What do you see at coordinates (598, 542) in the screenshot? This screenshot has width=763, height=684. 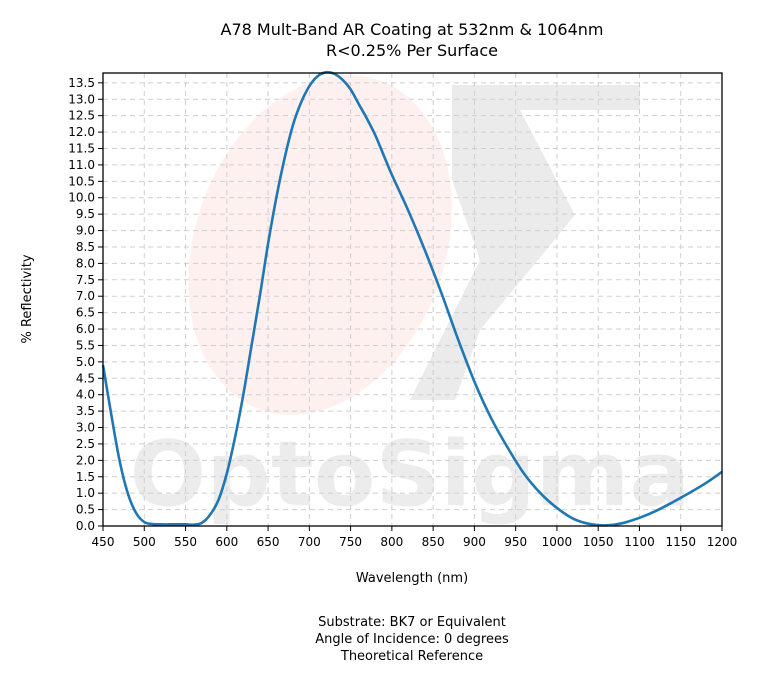 I see `x-tick-label: 1050` at bounding box center [598, 542].